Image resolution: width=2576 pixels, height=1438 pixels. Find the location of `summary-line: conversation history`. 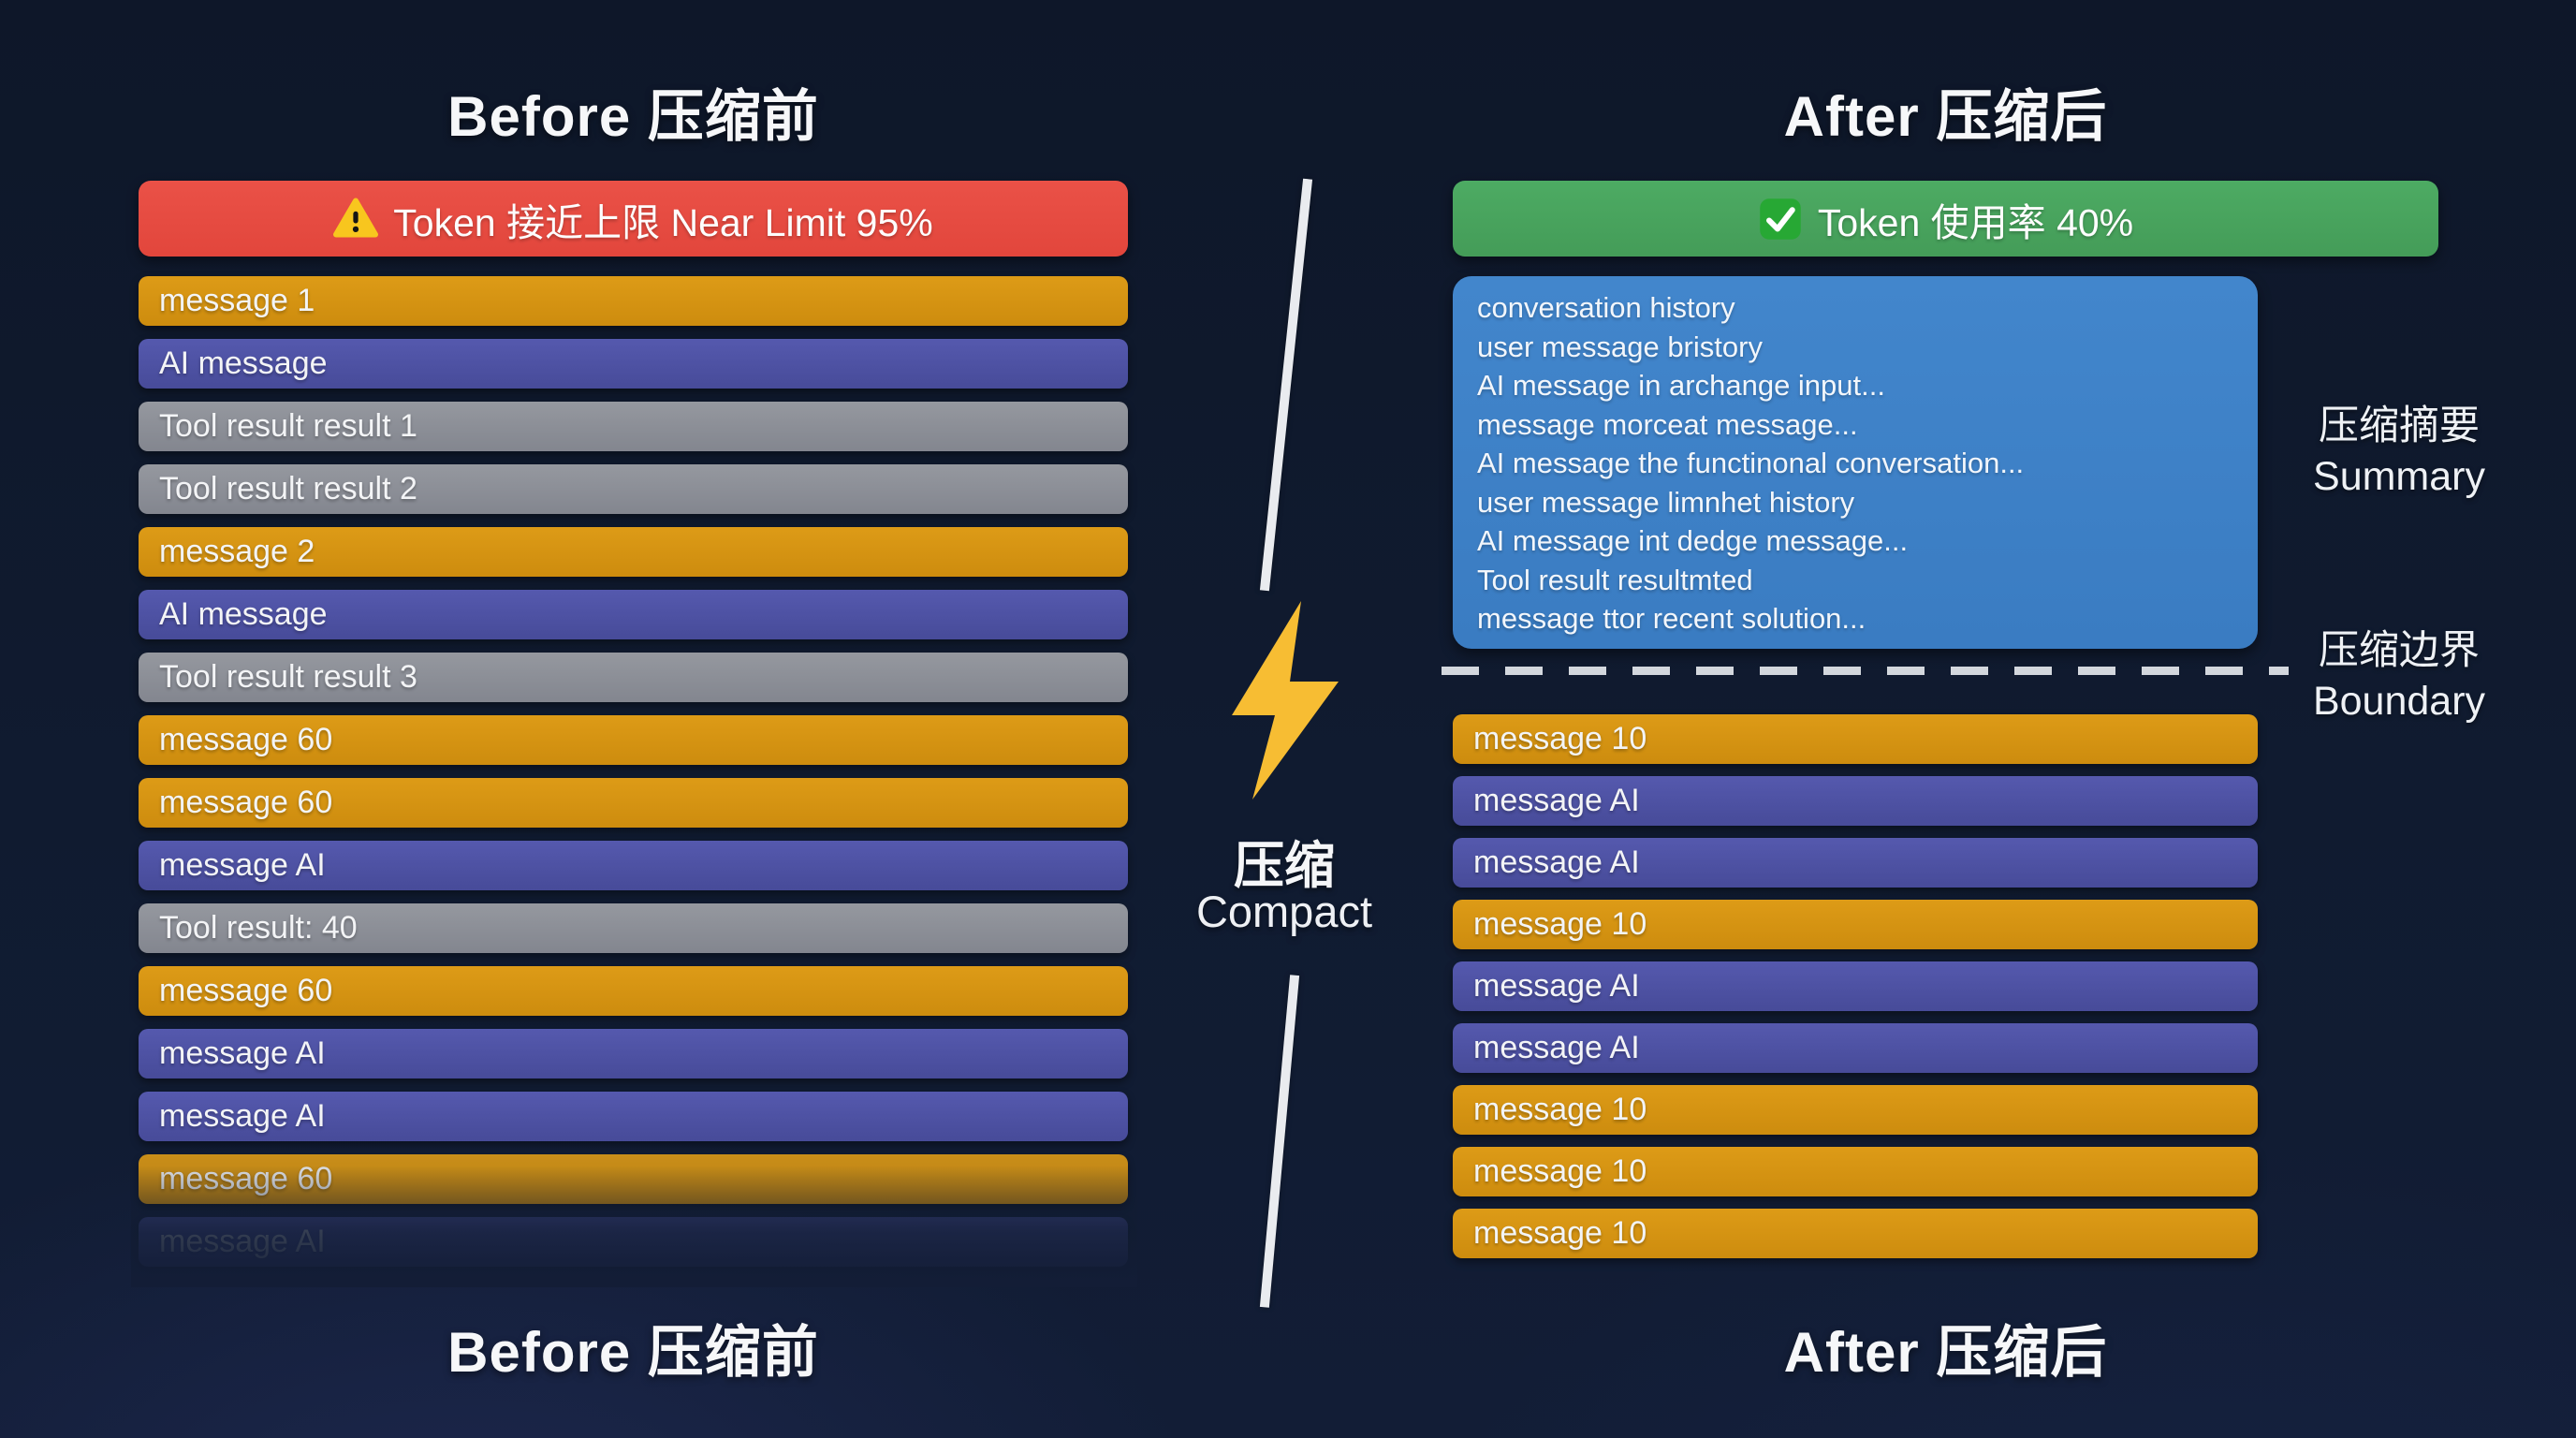

summary-line: conversation history is located at coordinates (1606, 307).